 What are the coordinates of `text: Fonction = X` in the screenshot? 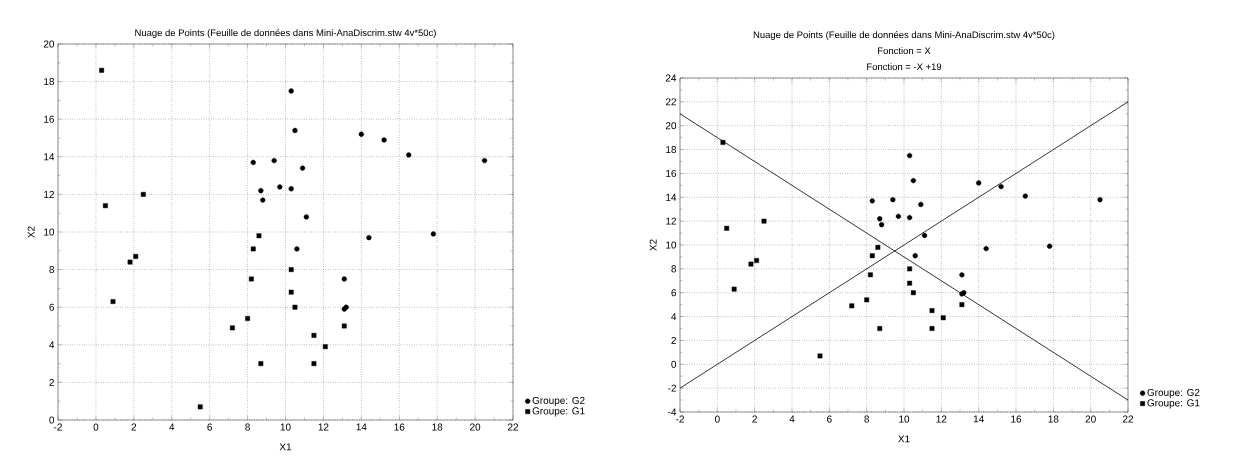 It's located at (904, 51).